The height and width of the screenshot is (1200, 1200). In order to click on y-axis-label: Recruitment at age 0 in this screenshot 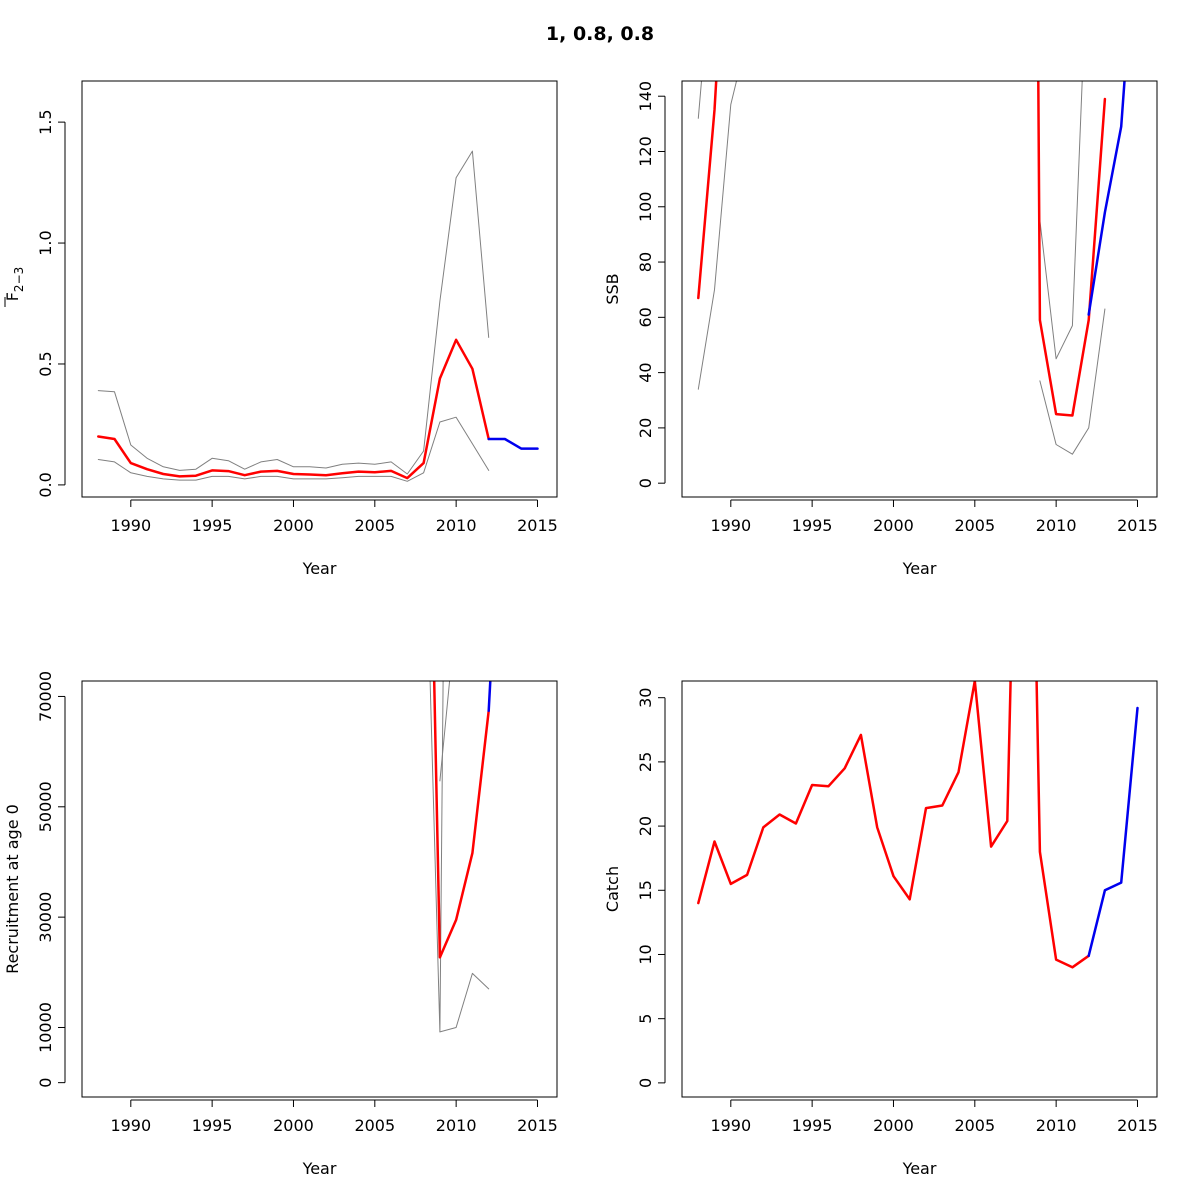, I will do `click(12, 889)`.